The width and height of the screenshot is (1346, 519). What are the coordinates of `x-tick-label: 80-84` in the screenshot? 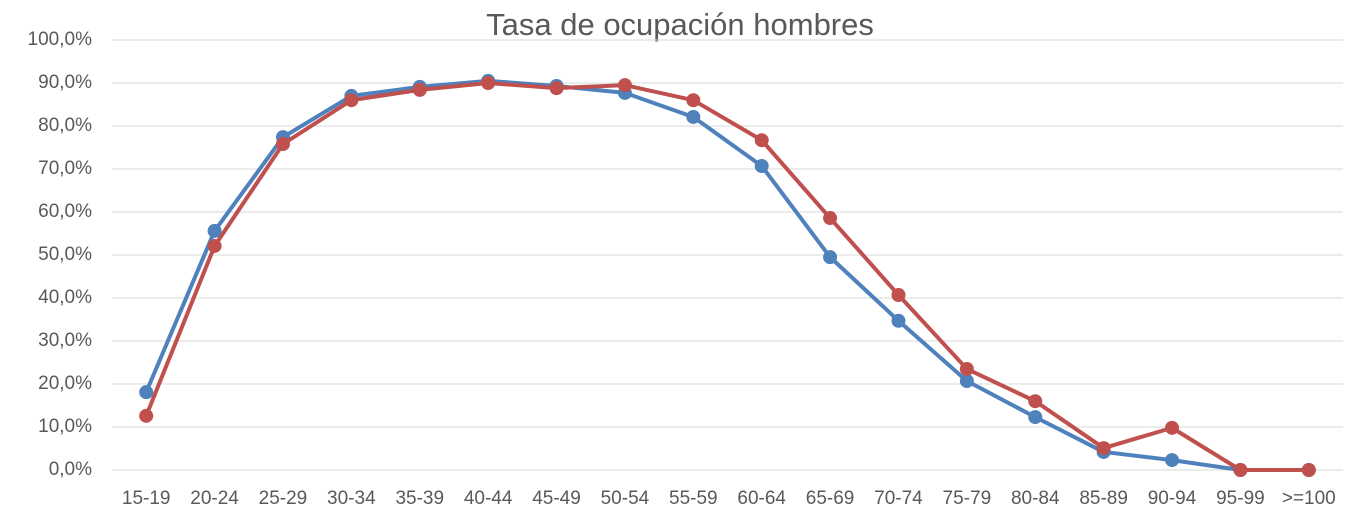 It's located at (1035, 498).